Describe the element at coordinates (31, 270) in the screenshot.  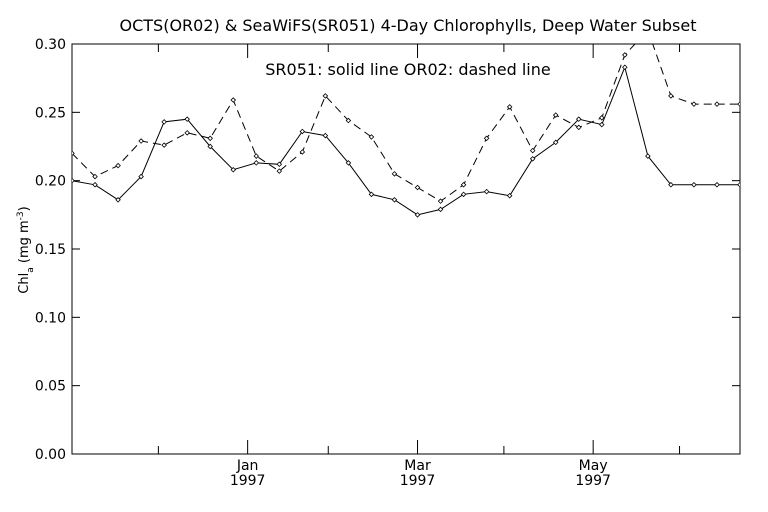
I see `y-axis-label-subscript: a` at that location.